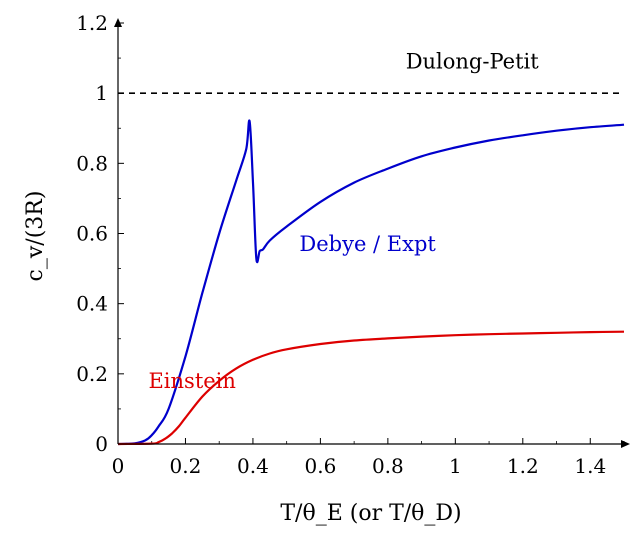  What do you see at coordinates (118, 466) in the screenshot?
I see `x-tick-label: 0` at bounding box center [118, 466].